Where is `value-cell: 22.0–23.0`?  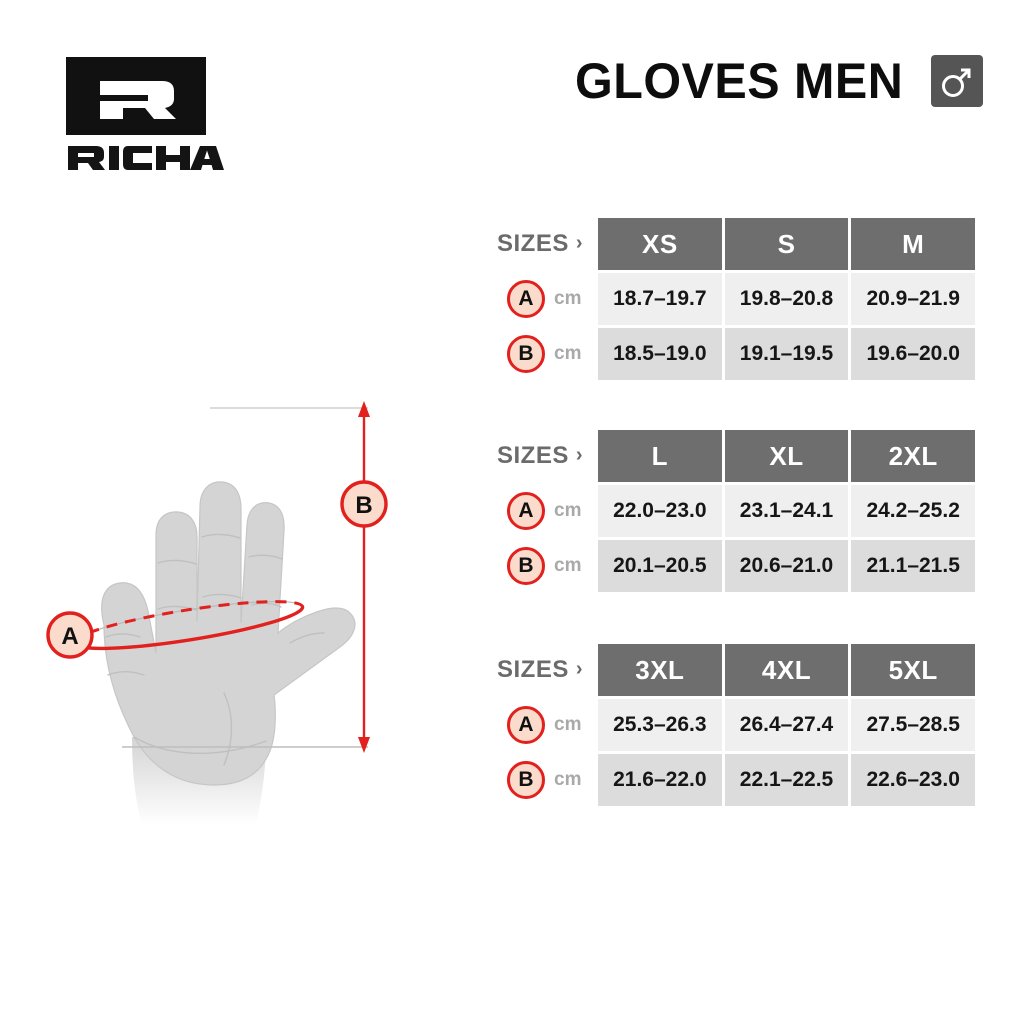
value-cell: 22.0–23.0 is located at coordinates (660, 511).